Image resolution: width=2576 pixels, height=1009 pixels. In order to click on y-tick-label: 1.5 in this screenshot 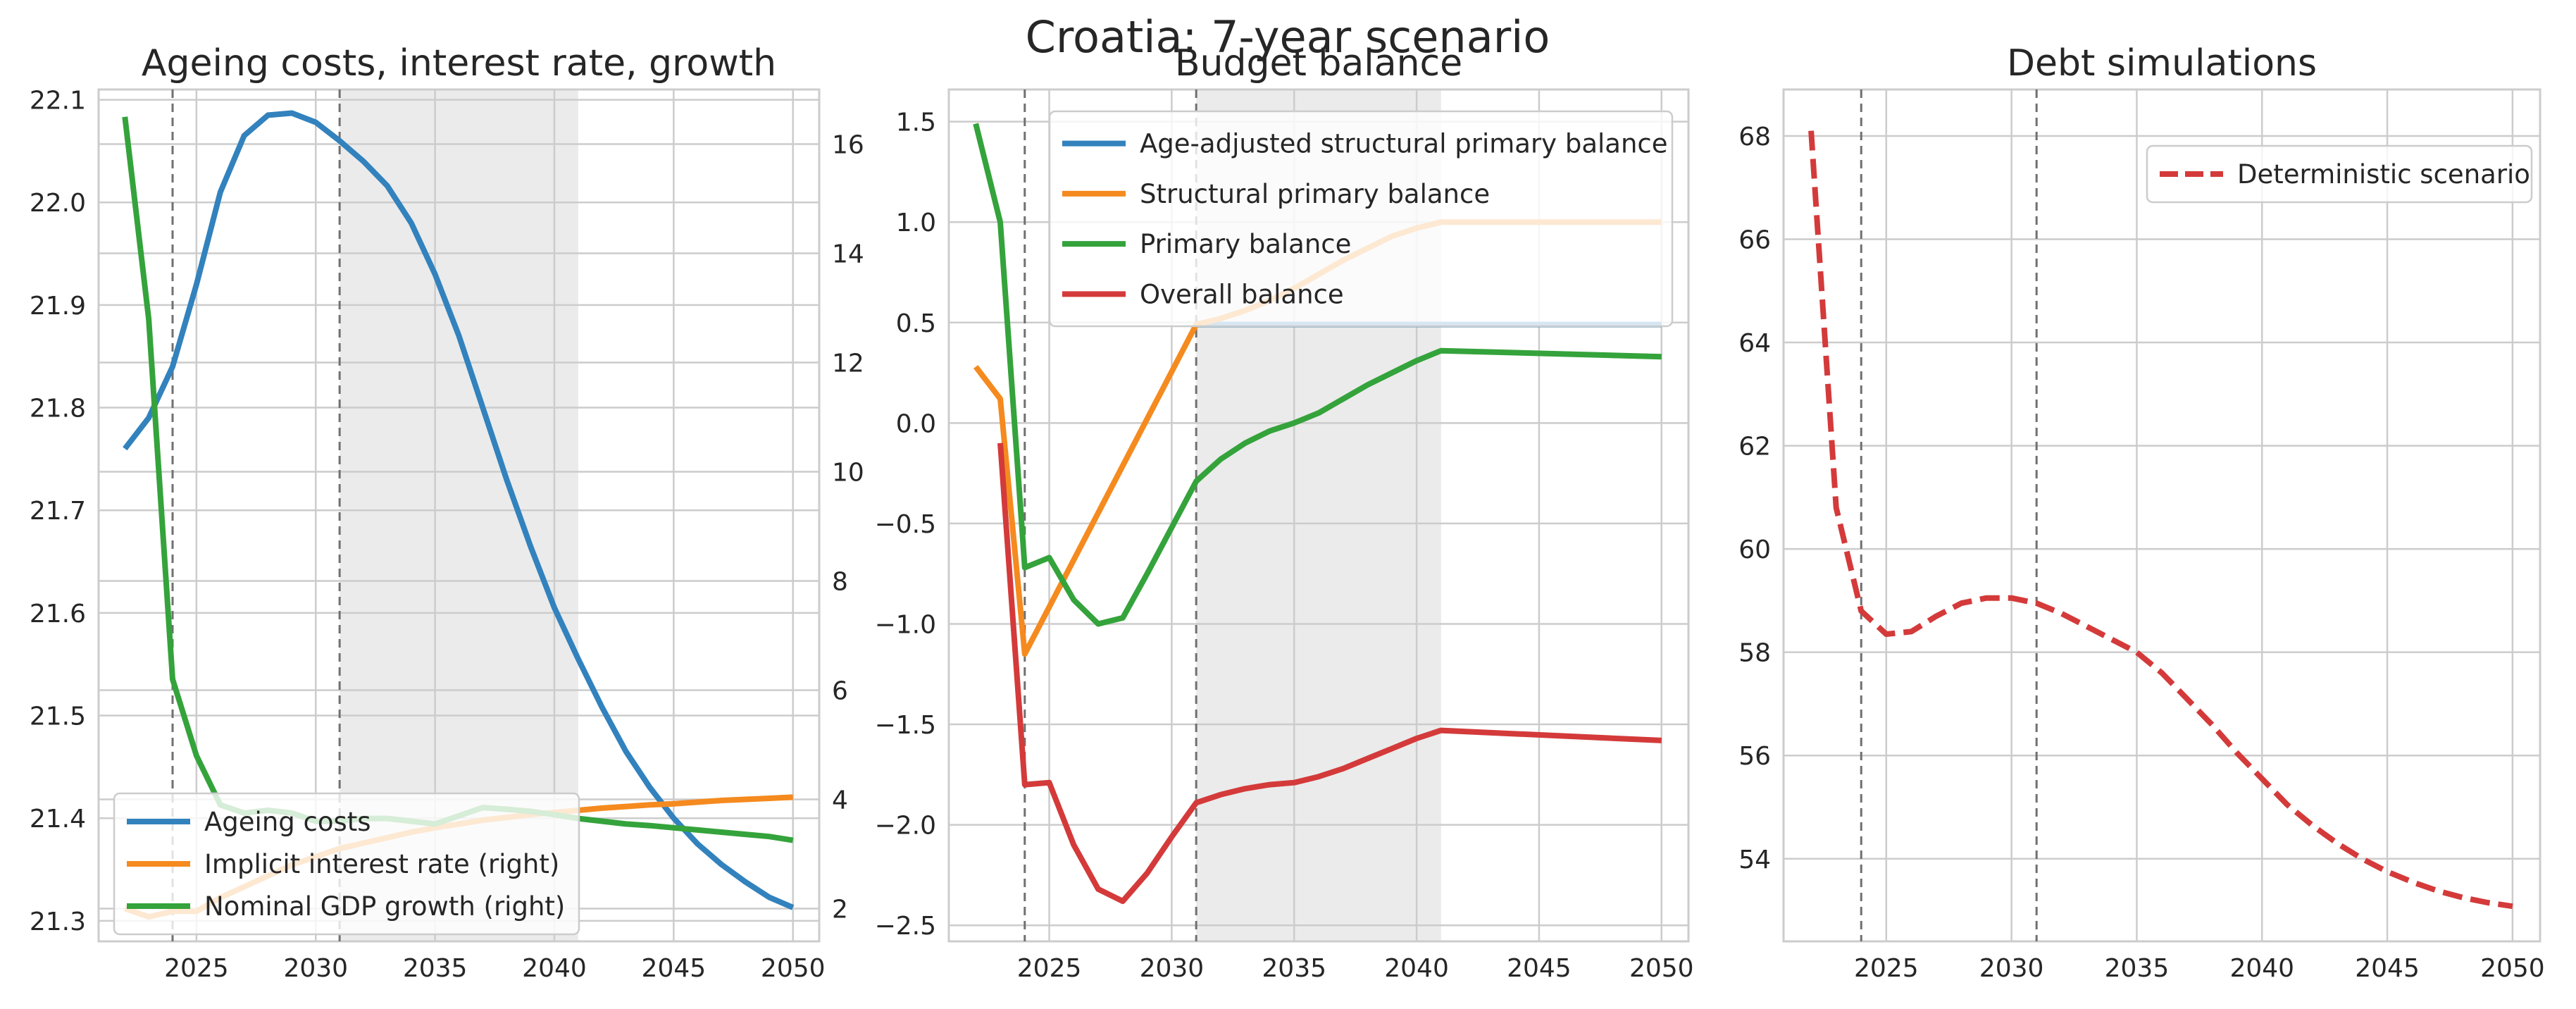, I will do `click(916, 123)`.